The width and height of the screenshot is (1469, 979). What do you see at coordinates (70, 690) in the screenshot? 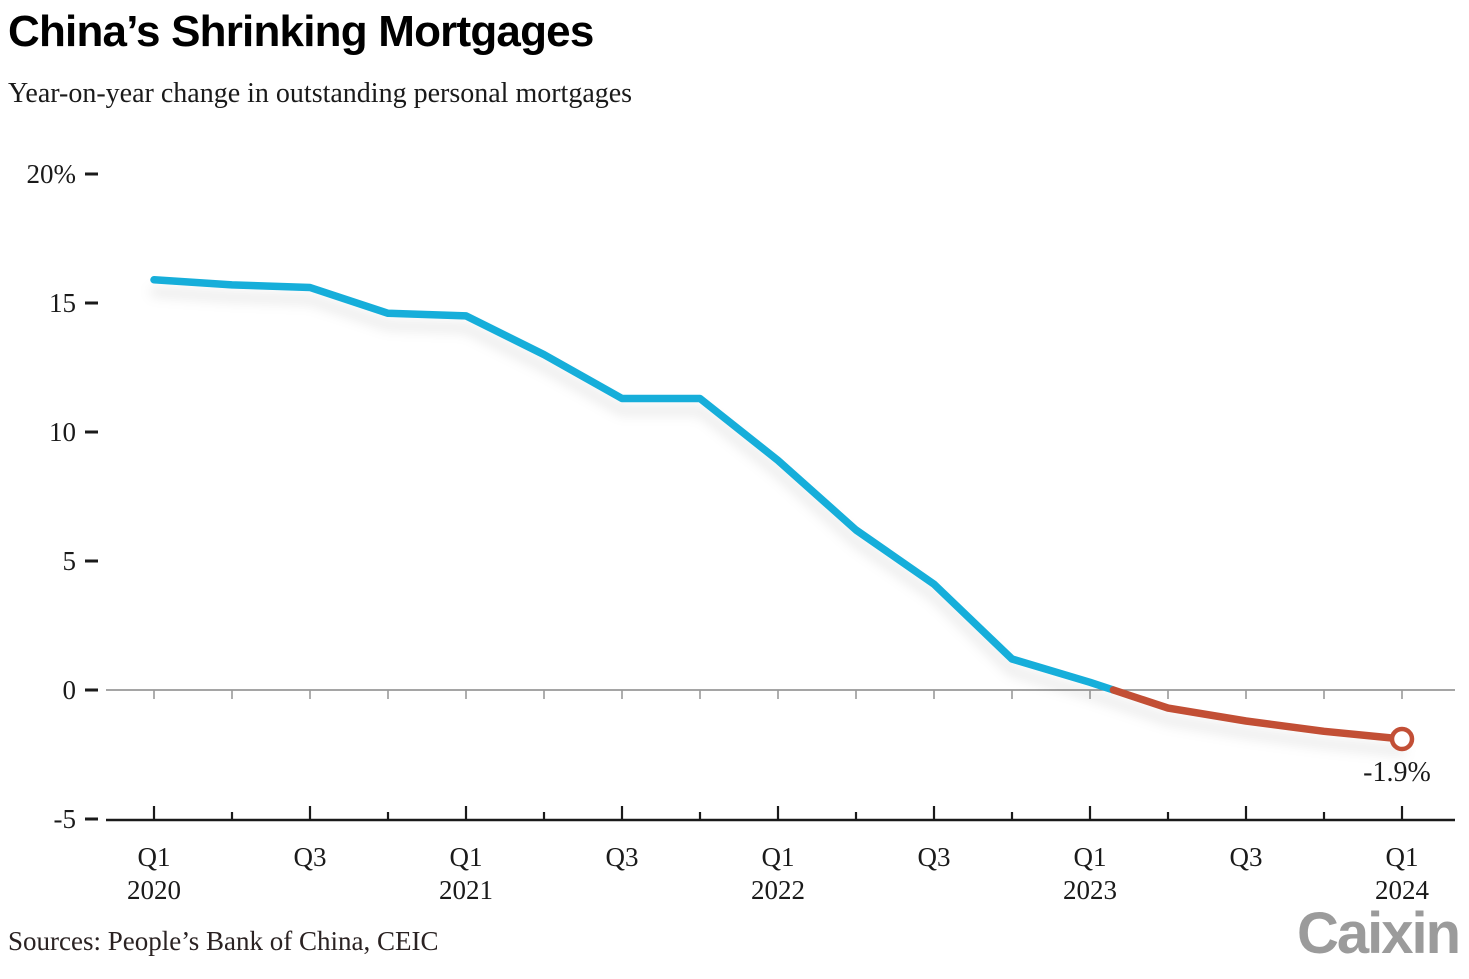
I see `y-axis-tick-label: 0` at bounding box center [70, 690].